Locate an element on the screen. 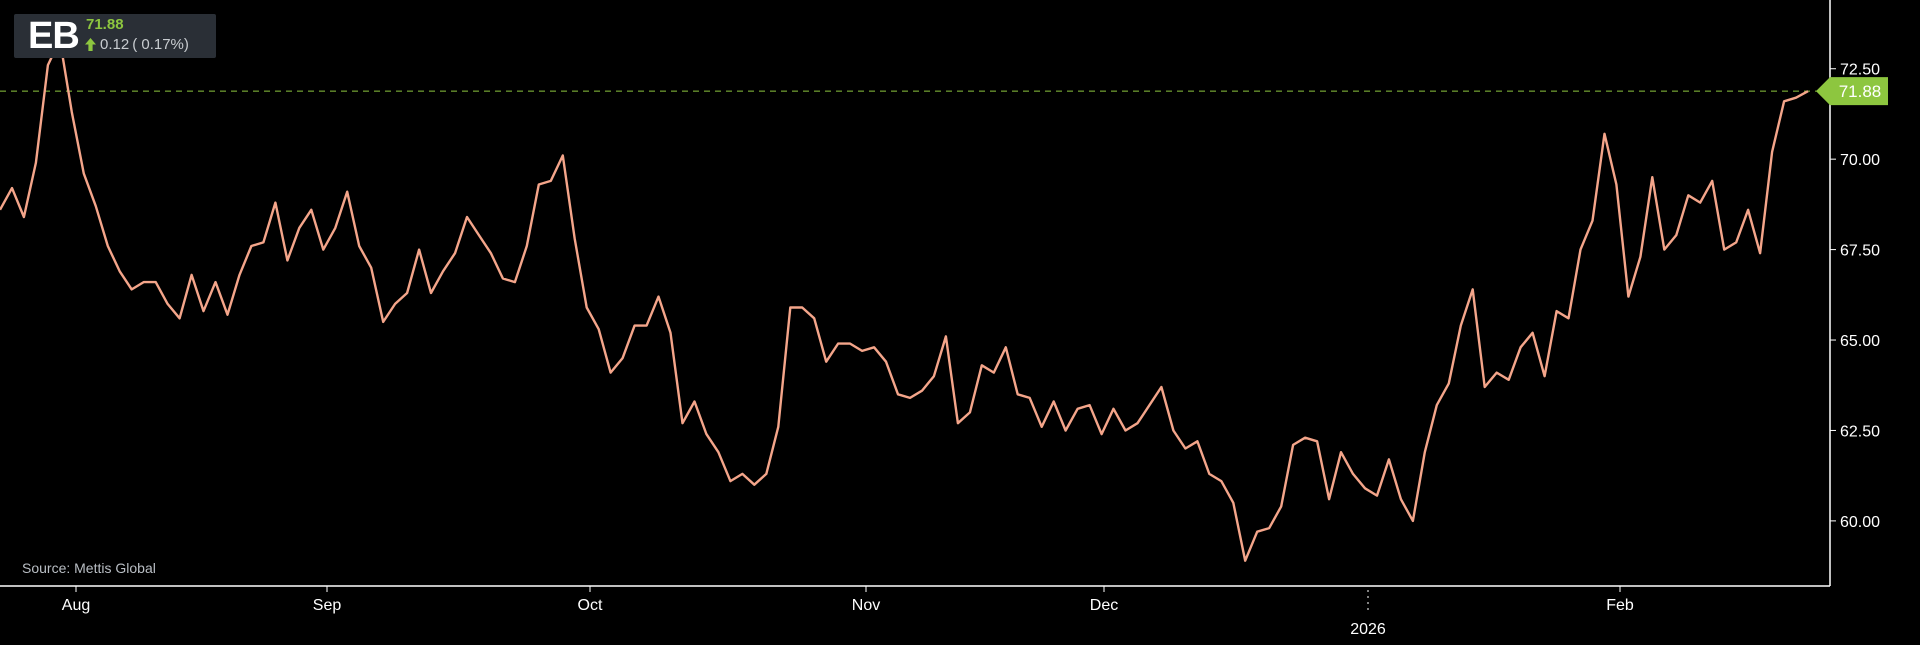  last-price-tag-shape is located at coordinates (1852, 91).